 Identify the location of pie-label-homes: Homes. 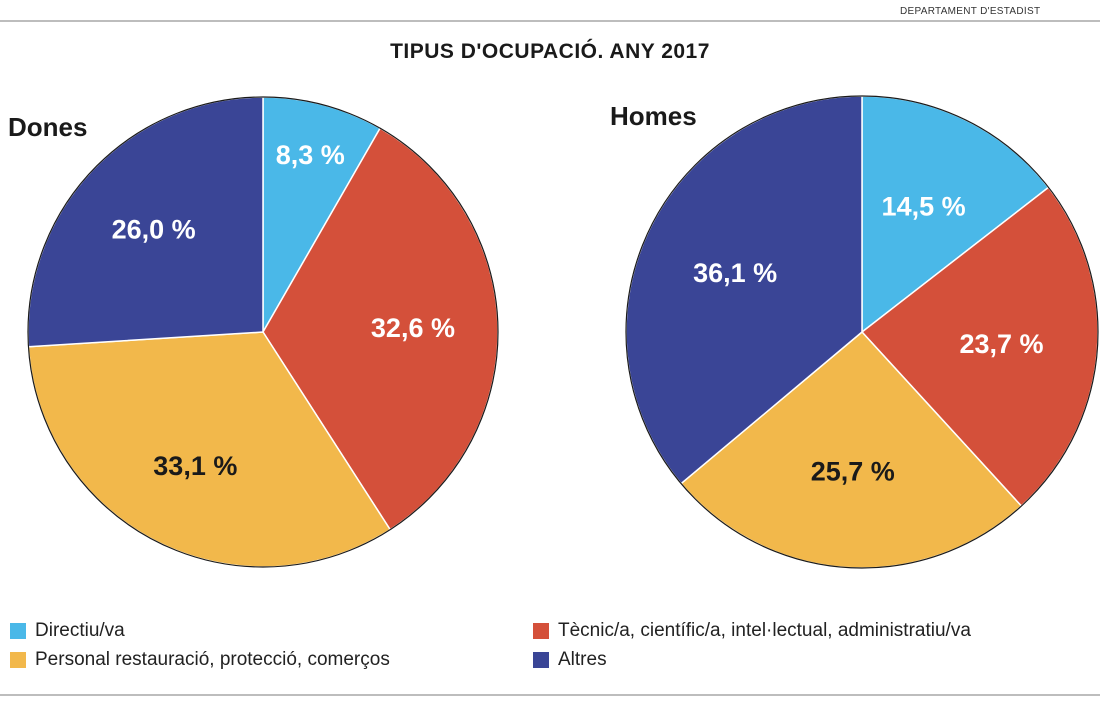
(653, 116).